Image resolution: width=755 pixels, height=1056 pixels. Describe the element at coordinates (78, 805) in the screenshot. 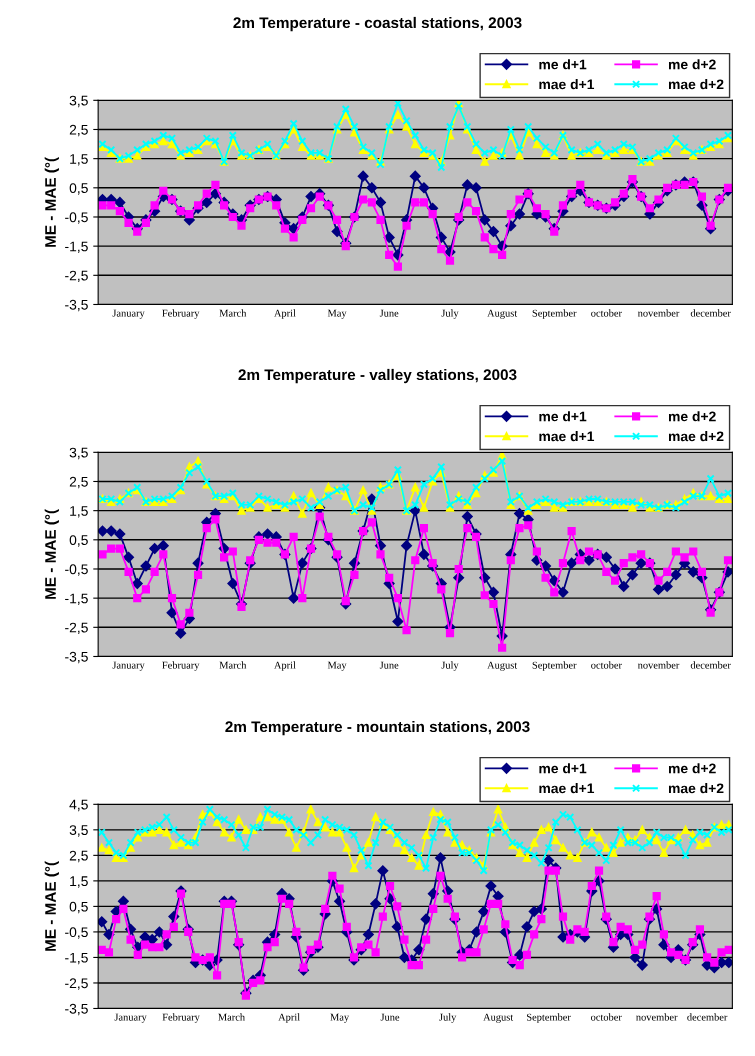

I see `y-tick-label: 4,5` at that location.